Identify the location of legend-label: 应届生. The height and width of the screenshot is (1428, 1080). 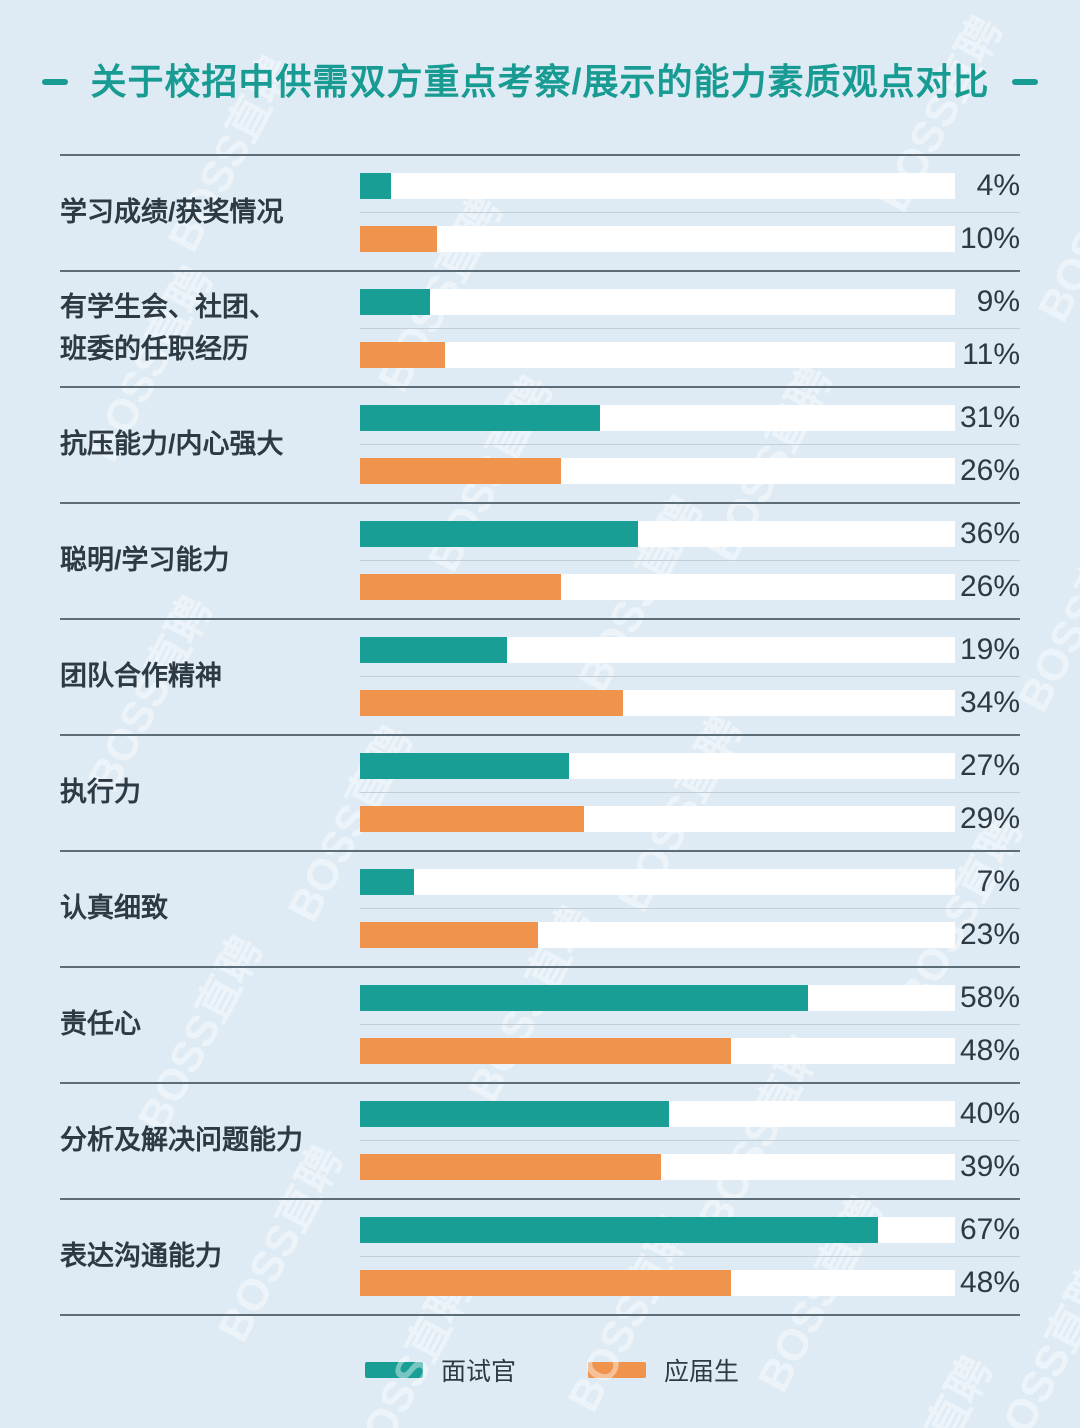
(702, 1371).